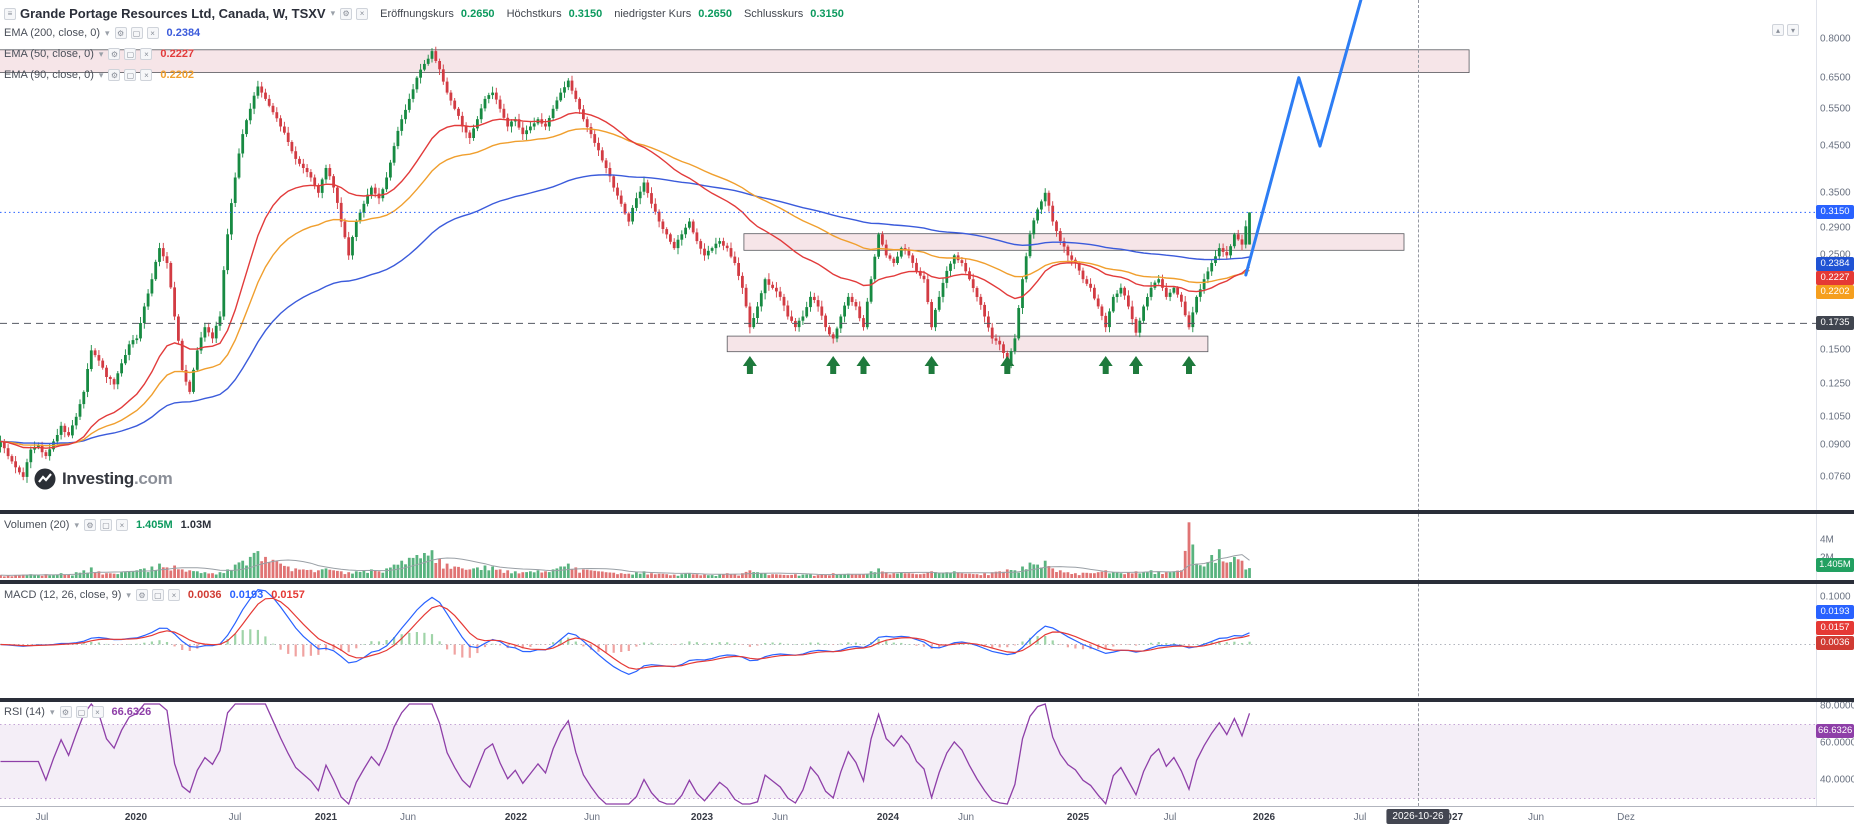  Describe the element at coordinates (702, 817) in the screenshot. I see `time-axis-tick: 2023` at that location.